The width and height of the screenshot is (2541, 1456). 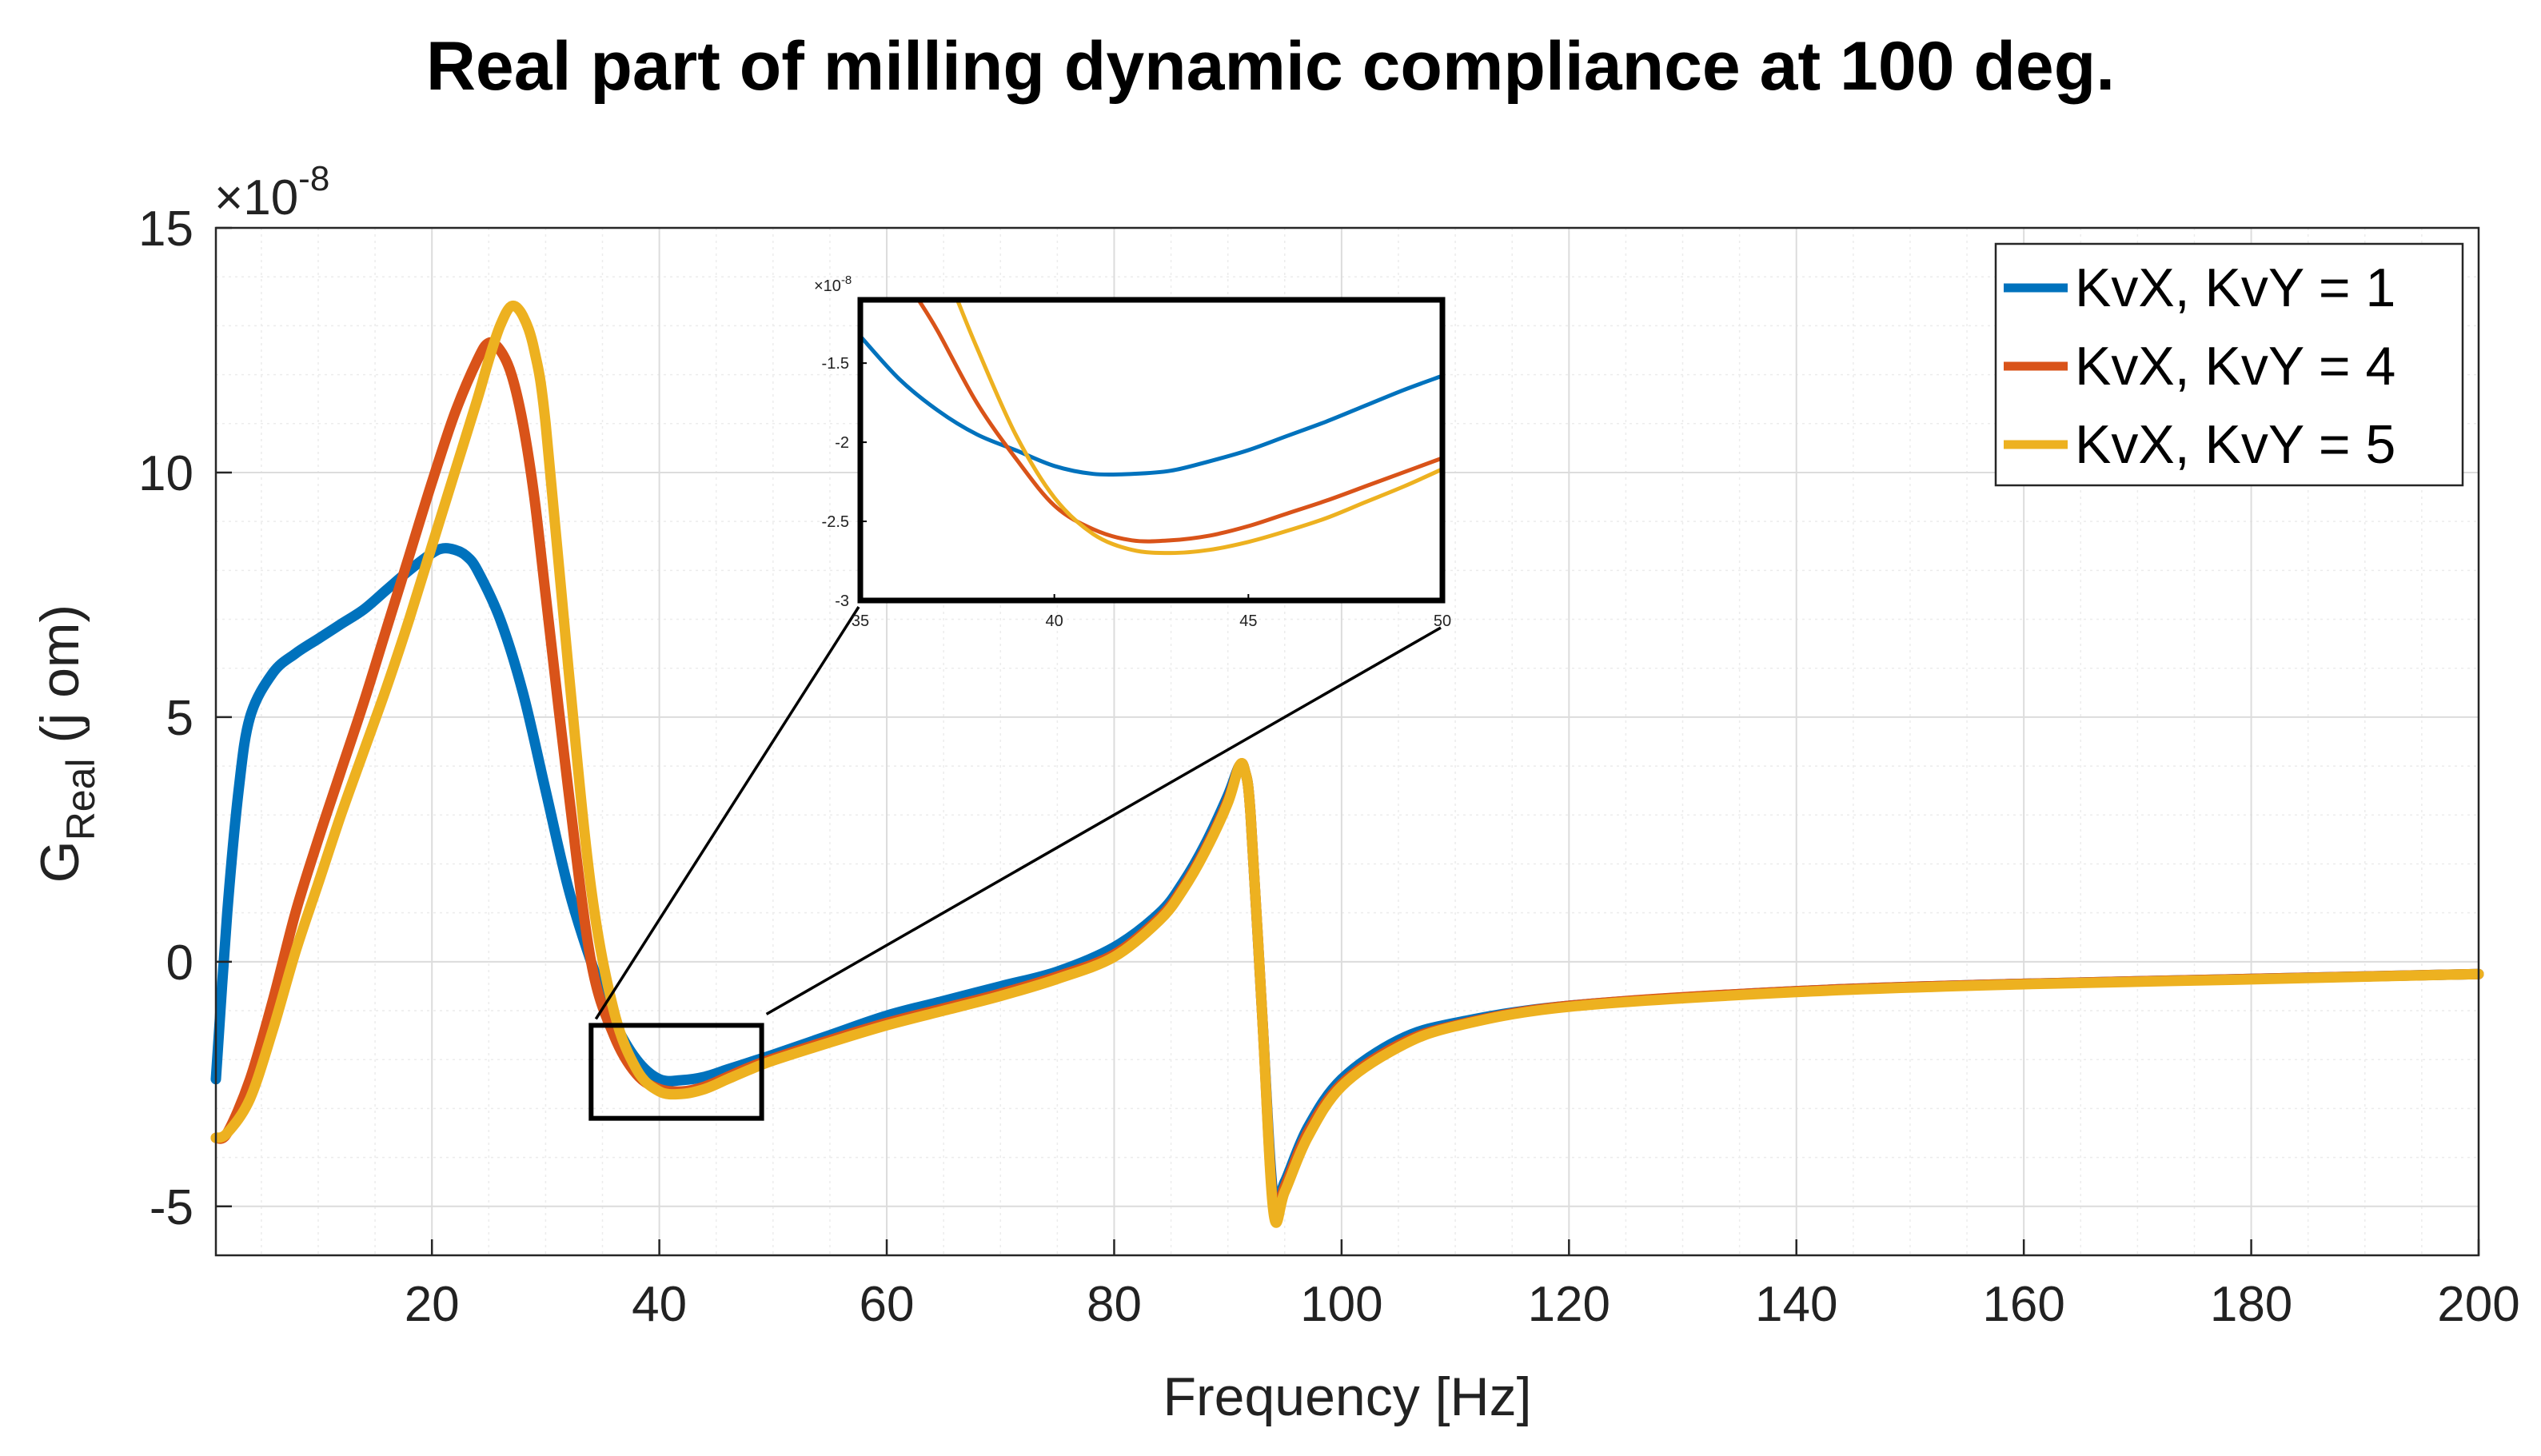 I want to click on legend-label-series-1: KvX, KvY = 1, so click(x=2235, y=287).